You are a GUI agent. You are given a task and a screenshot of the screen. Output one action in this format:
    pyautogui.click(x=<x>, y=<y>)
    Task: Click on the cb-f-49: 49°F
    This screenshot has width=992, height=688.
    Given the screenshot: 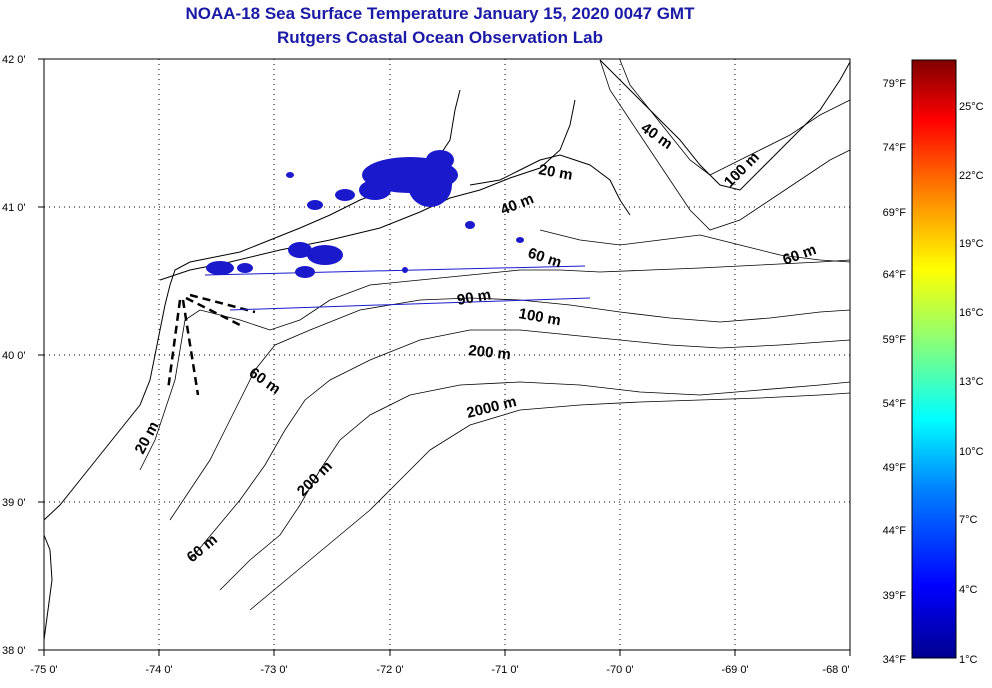 What is the action you would take?
    pyautogui.click(x=895, y=468)
    